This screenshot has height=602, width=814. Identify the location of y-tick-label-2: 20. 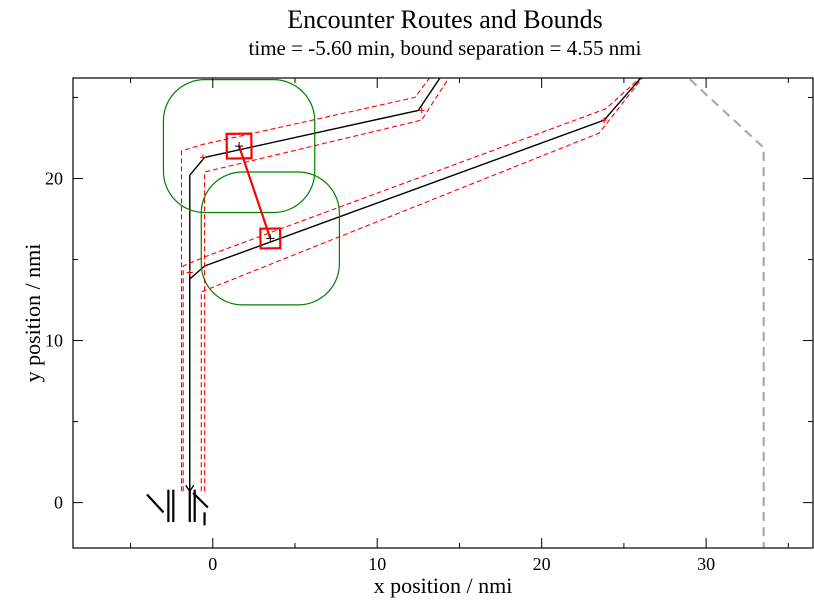
(54, 178).